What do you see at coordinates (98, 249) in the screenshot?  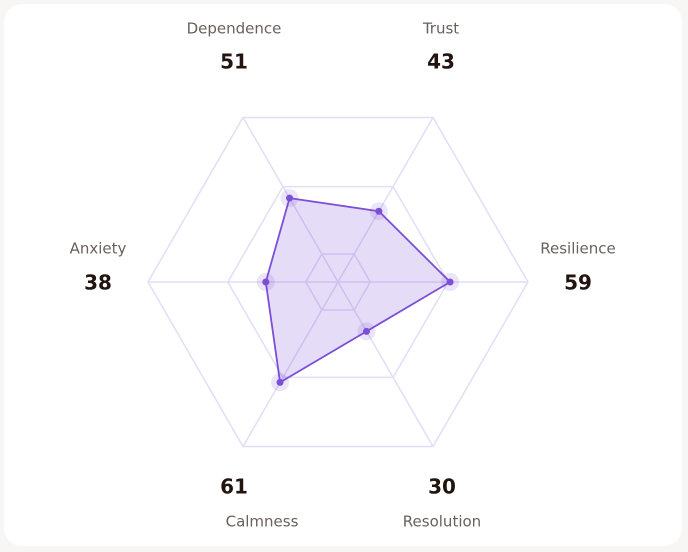 I see `axis-label: Anxiety` at bounding box center [98, 249].